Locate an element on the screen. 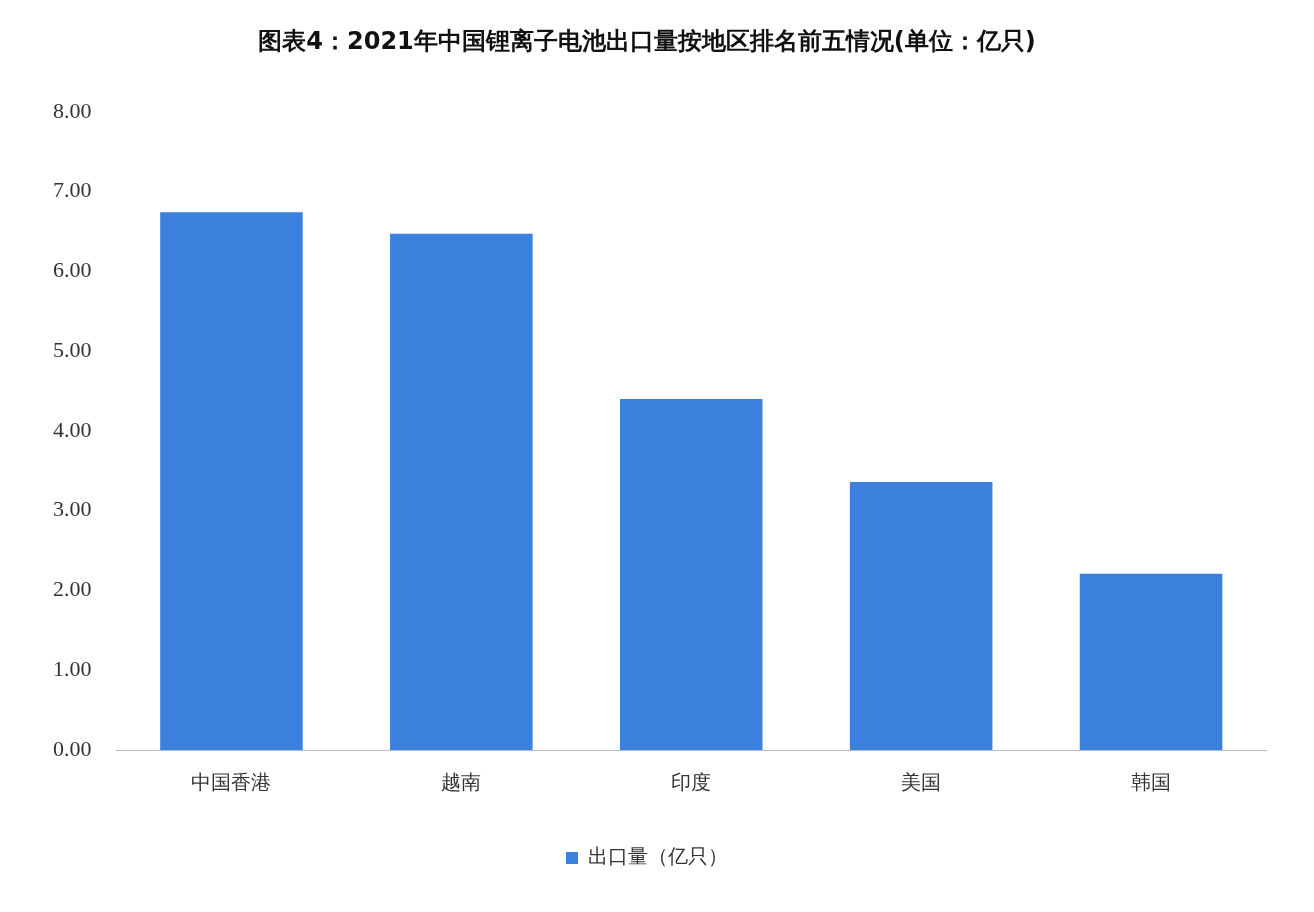 The height and width of the screenshot is (912, 1314). y-tick-label: 2.00 is located at coordinates (72, 589).